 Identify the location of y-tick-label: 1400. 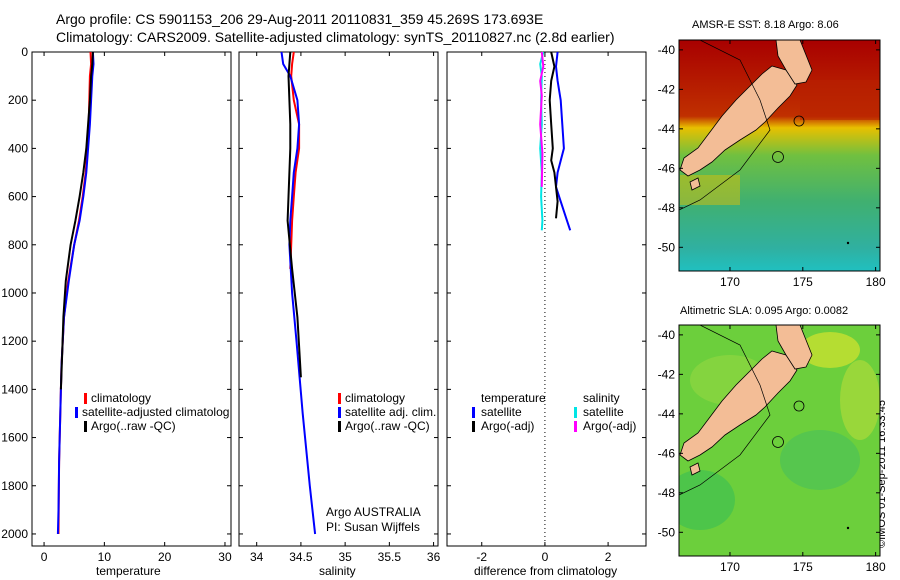
(14, 389).